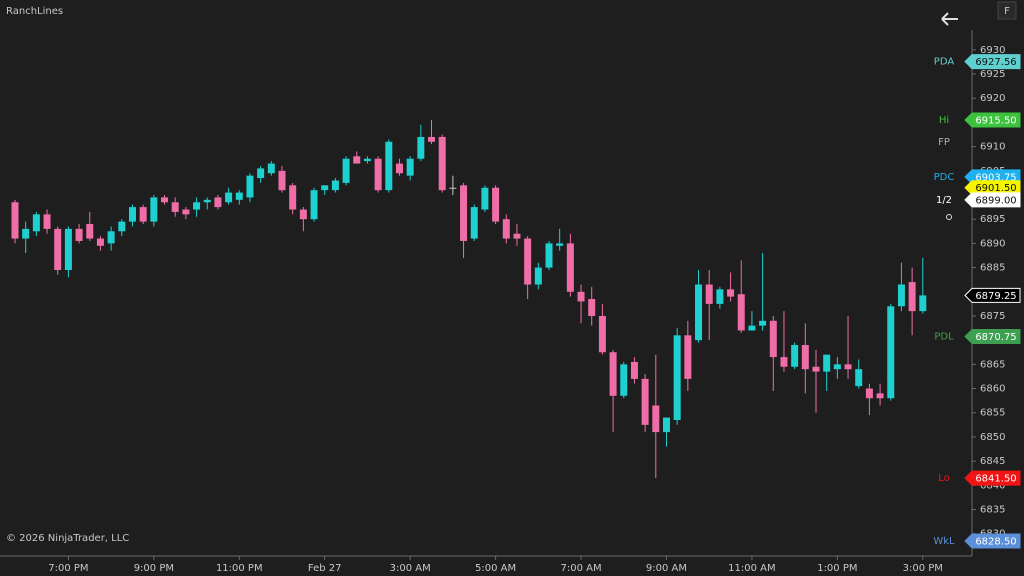  What do you see at coordinates (944, 177) in the screenshot?
I see `level-name: PDC` at bounding box center [944, 177].